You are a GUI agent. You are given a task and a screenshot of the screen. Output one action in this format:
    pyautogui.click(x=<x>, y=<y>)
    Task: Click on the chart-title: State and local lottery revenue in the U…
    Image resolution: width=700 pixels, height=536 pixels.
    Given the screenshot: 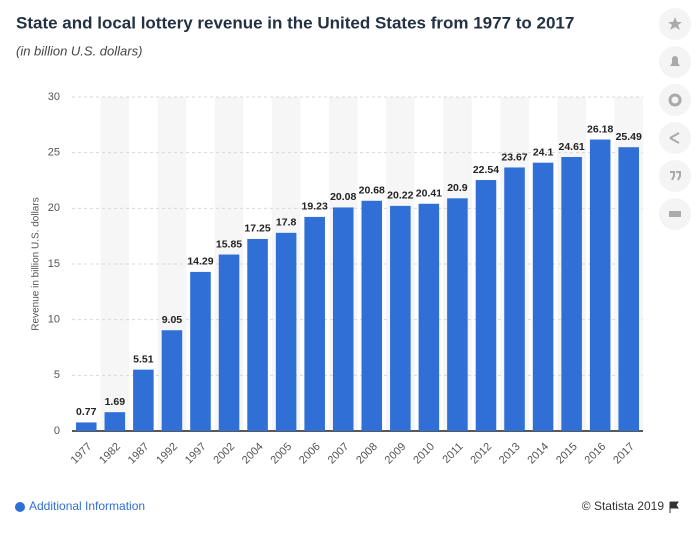 What is the action you would take?
    pyautogui.click(x=295, y=22)
    